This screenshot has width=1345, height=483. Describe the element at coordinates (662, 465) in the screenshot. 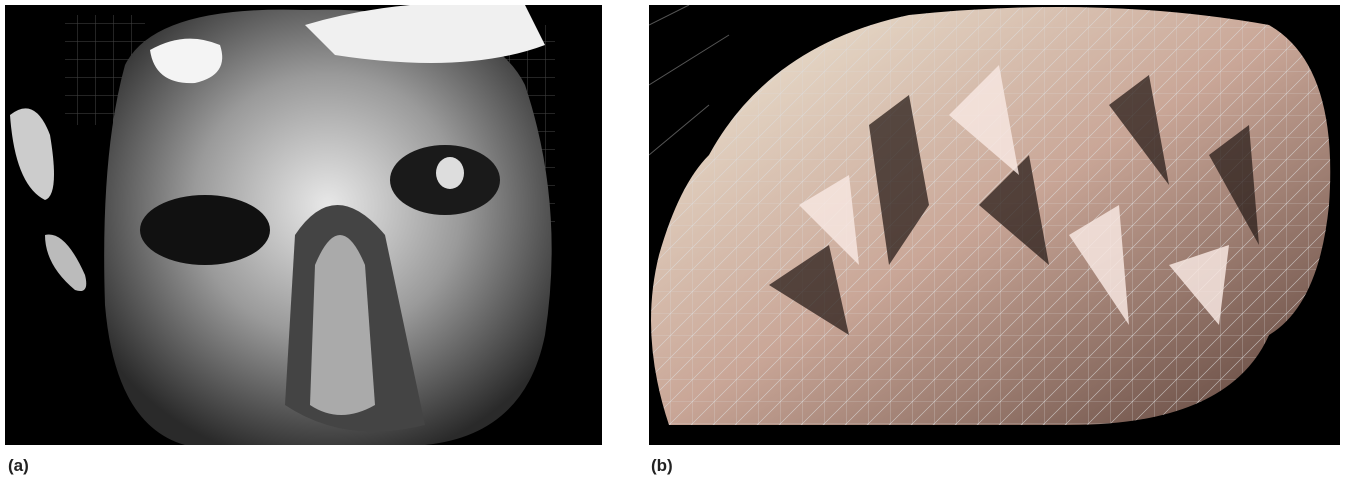

I see `panel-label: (b)` at that location.